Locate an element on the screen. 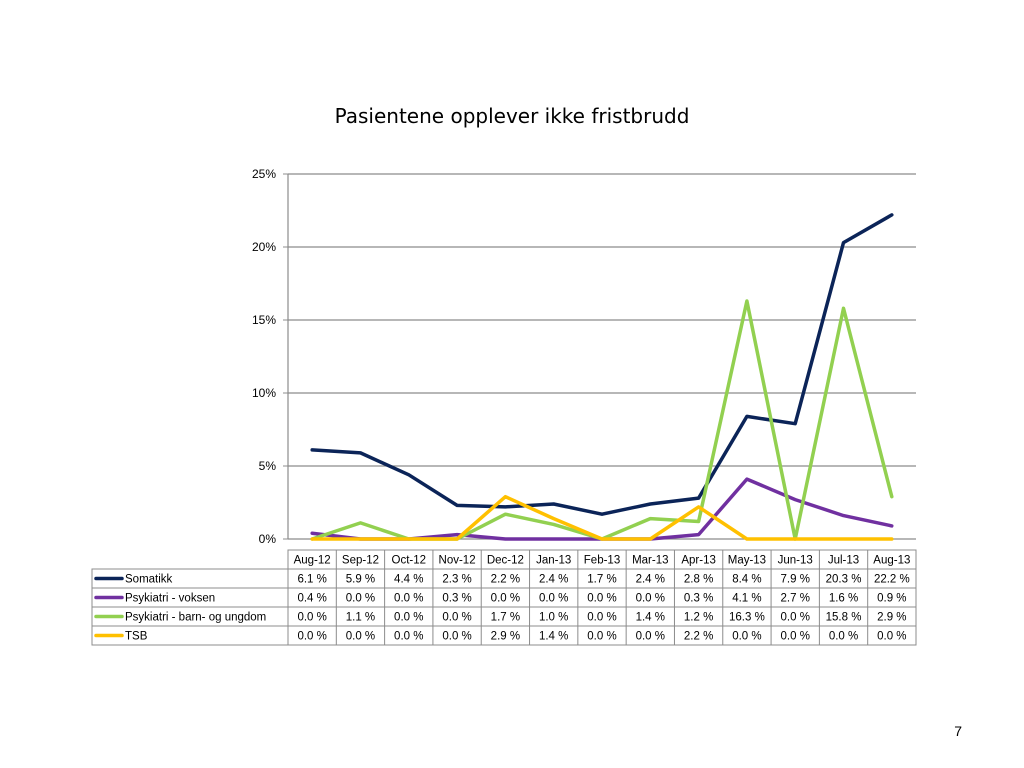 The width and height of the screenshot is (1024, 768). legend-entry: TSB is located at coordinates (136, 637).